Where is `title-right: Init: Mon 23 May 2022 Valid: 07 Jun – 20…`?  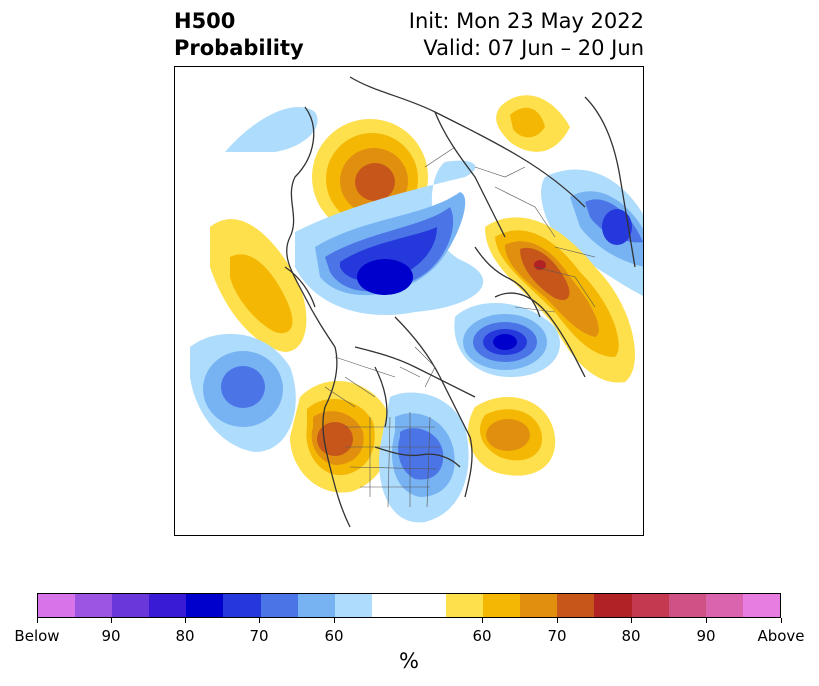
title-right: Init: Mon 23 May 2022 Valid: 07 Jun – 20… is located at coordinates (526, 35).